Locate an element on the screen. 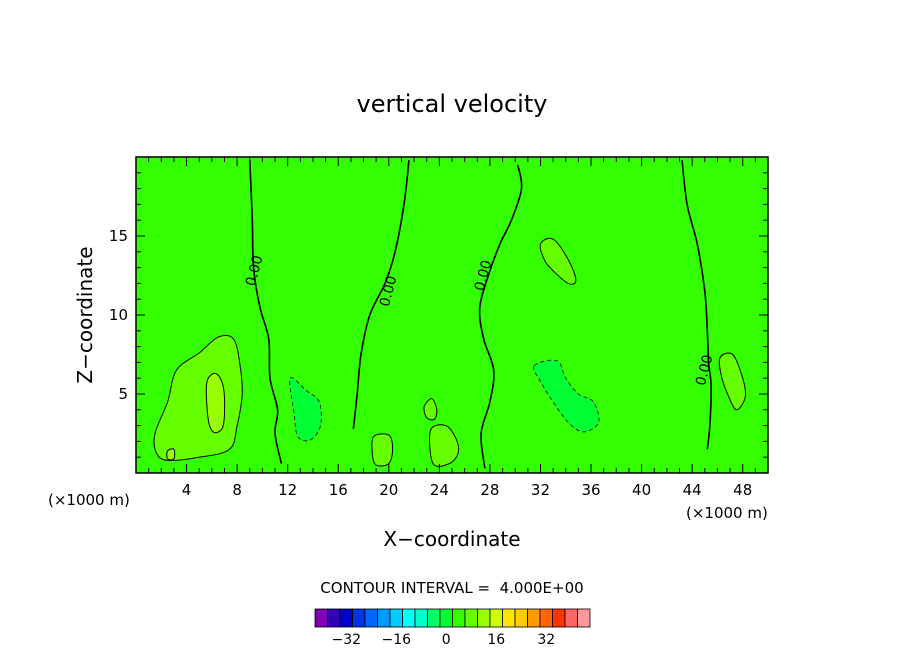  x-axis-label: X−coordinate is located at coordinates (451, 539).